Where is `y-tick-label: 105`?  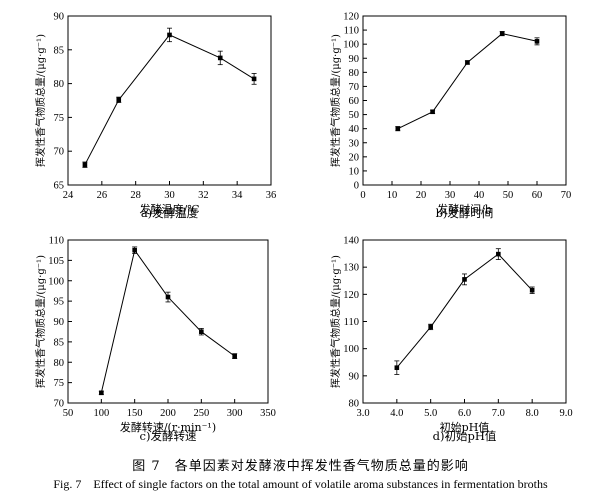 y-tick-label: 105 is located at coordinates (56, 261).